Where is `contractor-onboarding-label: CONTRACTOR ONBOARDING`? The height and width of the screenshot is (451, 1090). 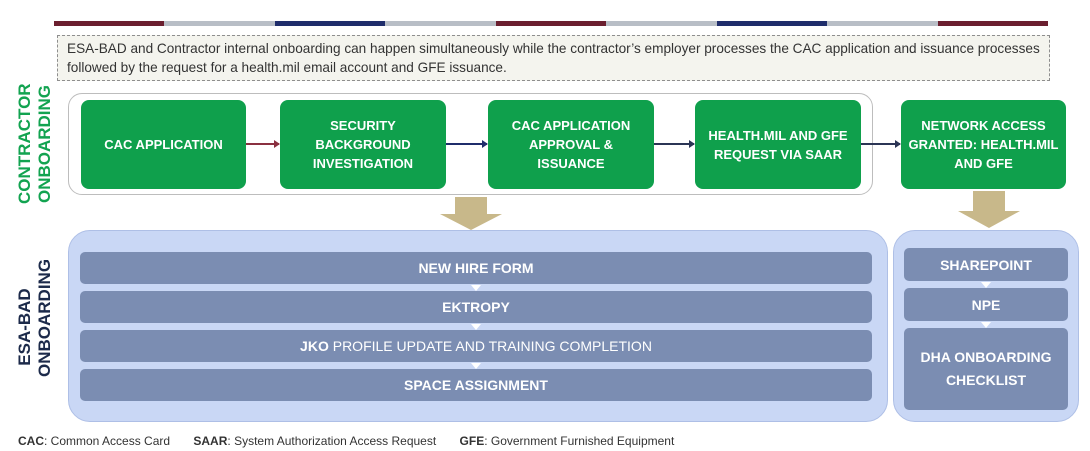
contractor-onboarding-label: CONTRACTOR ONBOARDING is located at coordinates (35, 143).